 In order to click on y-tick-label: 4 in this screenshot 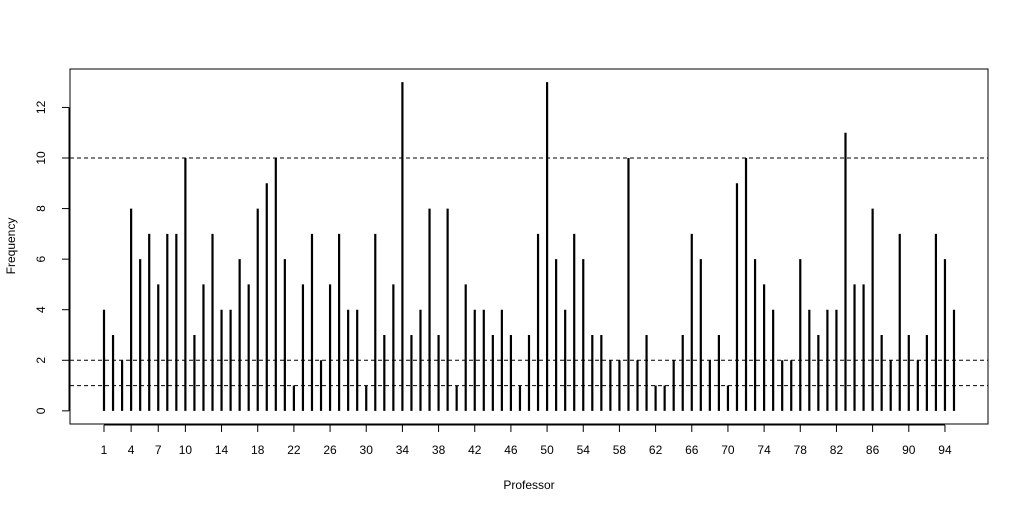, I will do `click(41, 309)`.